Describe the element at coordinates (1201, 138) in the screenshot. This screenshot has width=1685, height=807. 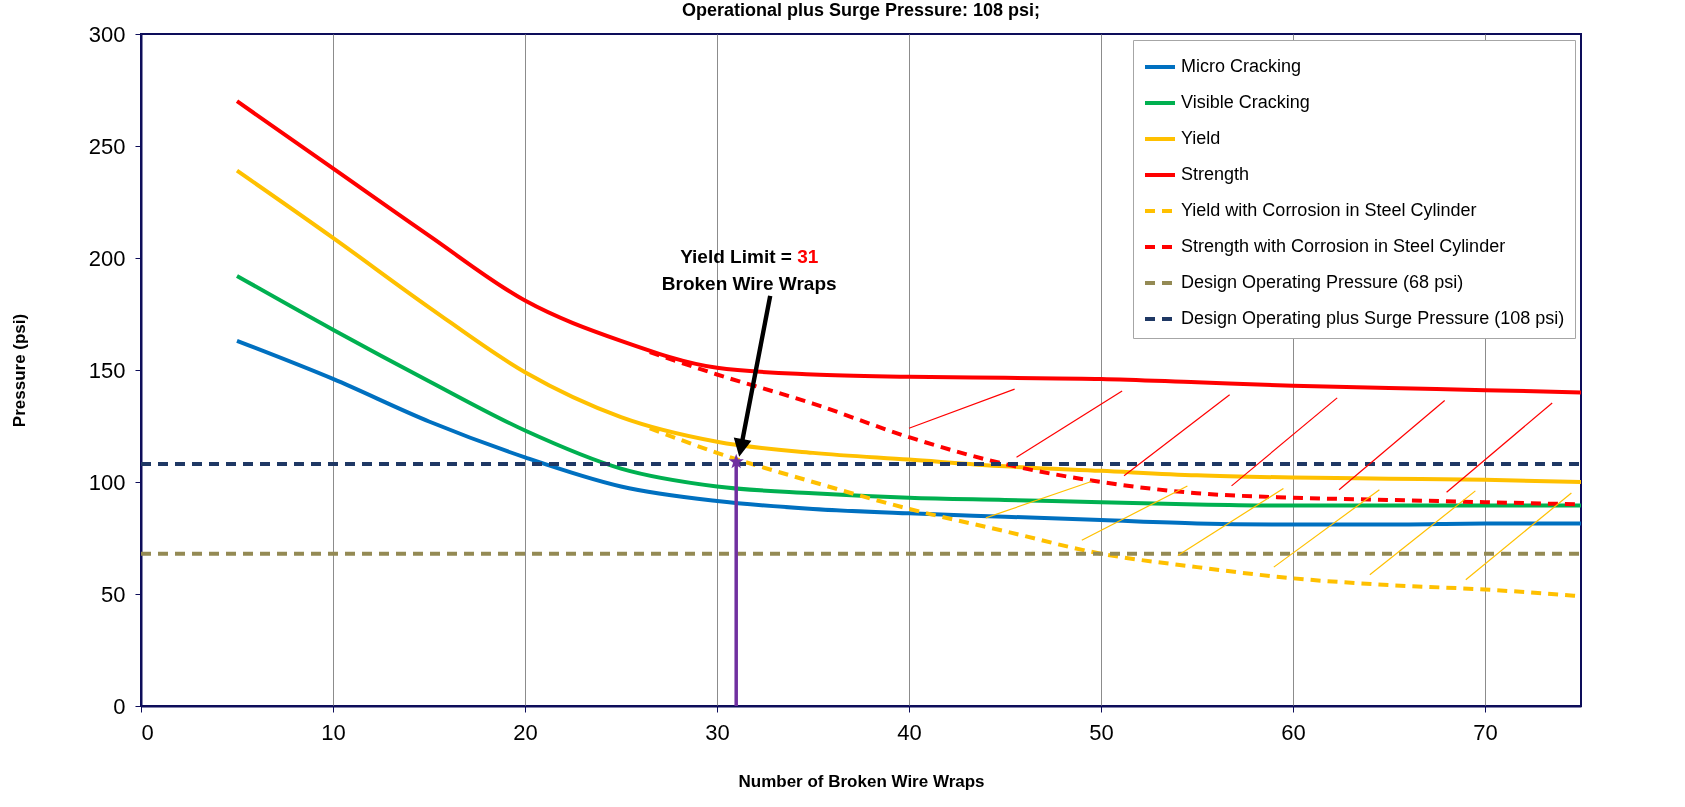
I see `legend-label: Yield` at that location.